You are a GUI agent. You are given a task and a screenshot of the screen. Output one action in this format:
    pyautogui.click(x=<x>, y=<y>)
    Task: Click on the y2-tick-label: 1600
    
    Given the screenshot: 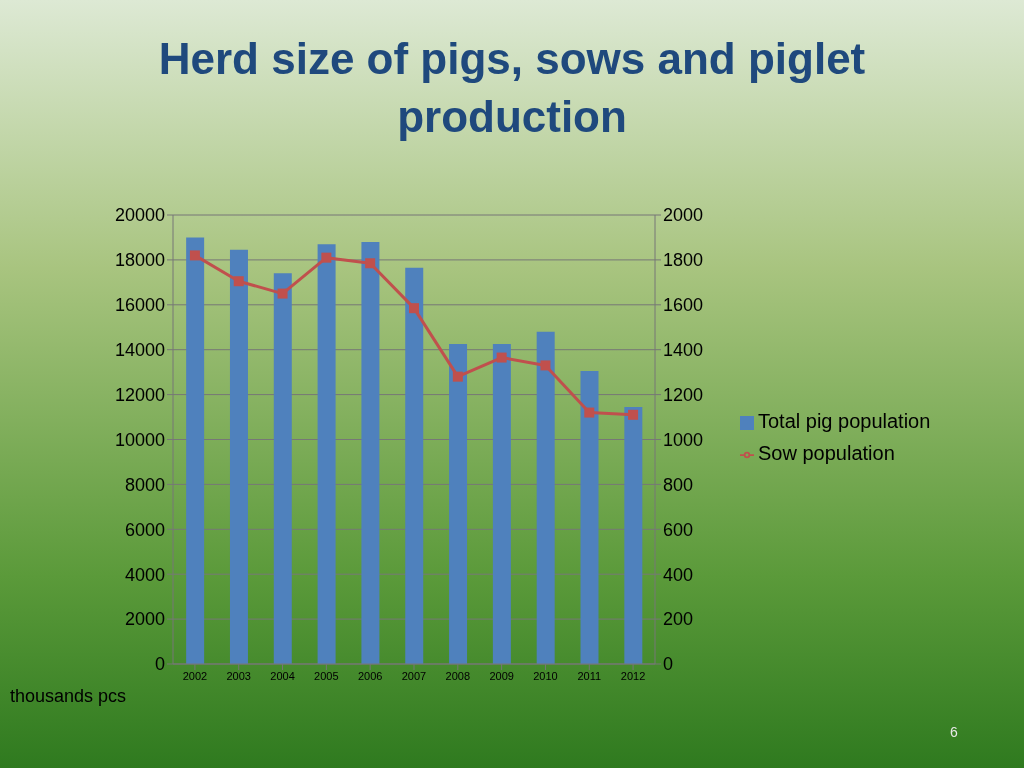 What is the action you would take?
    pyautogui.click(x=683, y=305)
    